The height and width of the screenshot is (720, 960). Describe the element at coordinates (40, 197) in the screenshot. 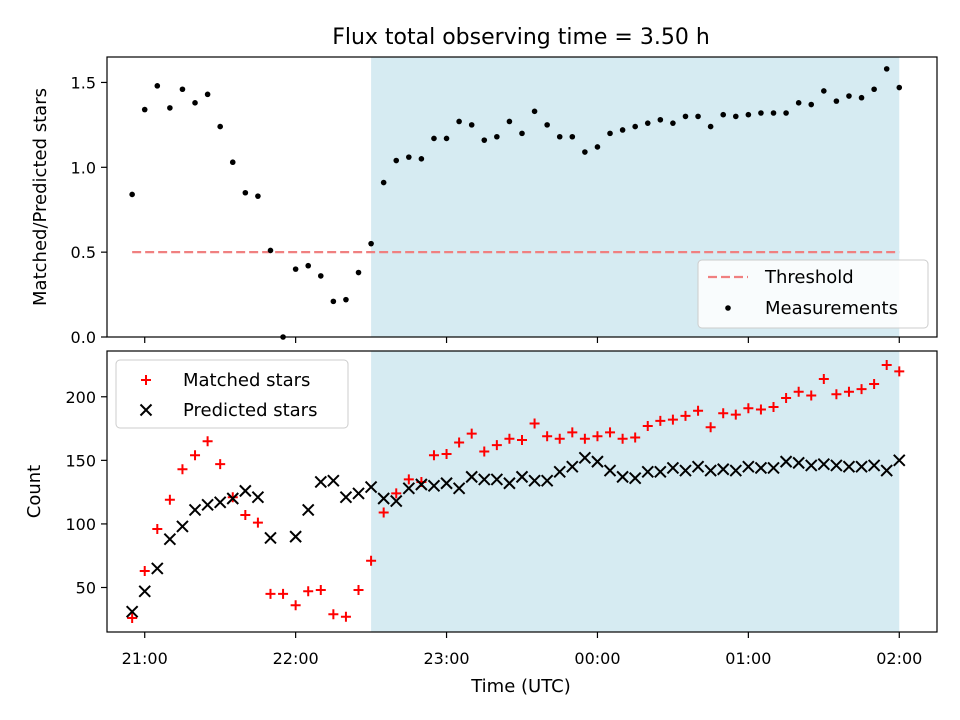

I see `y-axis-label: Matched/Predicted stars` at that location.